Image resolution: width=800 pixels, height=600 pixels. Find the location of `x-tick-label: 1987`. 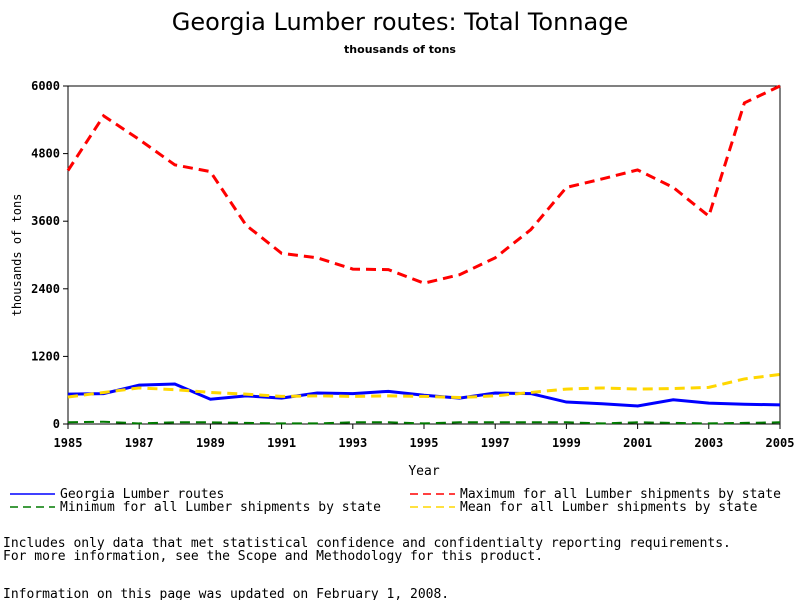

x-tick-label: 1987 is located at coordinates (139, 443).